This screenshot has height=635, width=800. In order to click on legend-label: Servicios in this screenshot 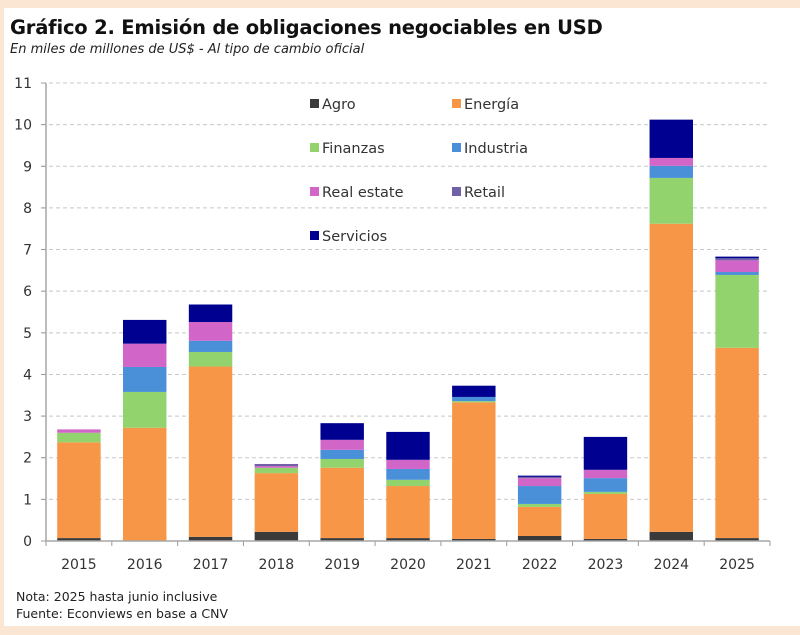, I will do `click(354, 237)`.